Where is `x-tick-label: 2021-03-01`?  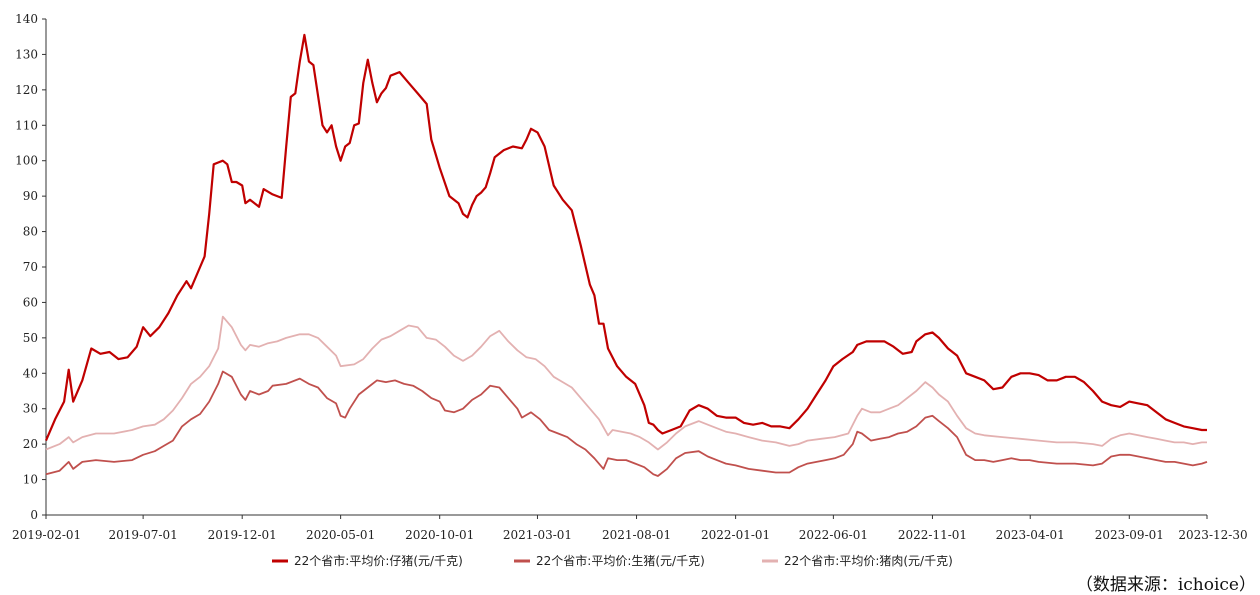 x-tick-label: 2021-03-01 is located at coordinates (537, 535).